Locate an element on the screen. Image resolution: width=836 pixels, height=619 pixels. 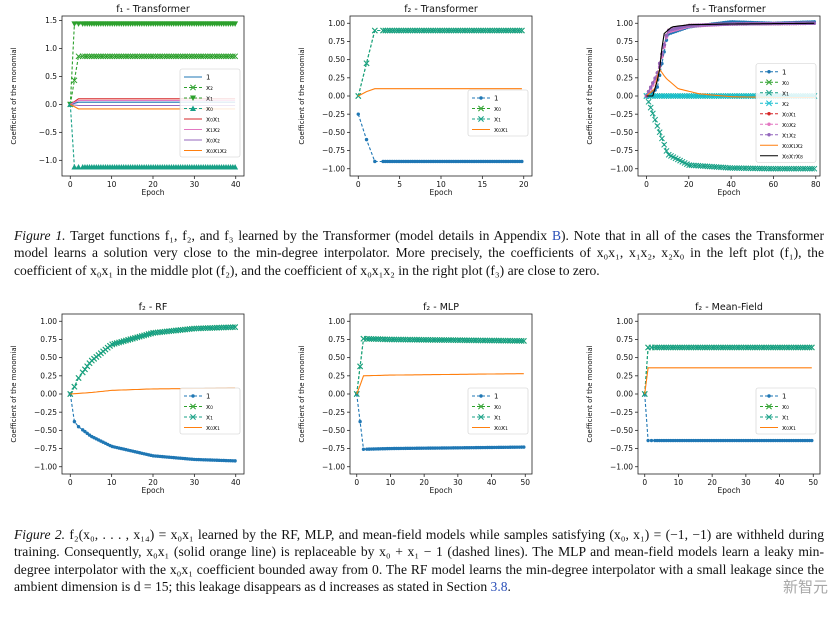
y-tick-label: −0.50 is located at coordinates (621, 430).